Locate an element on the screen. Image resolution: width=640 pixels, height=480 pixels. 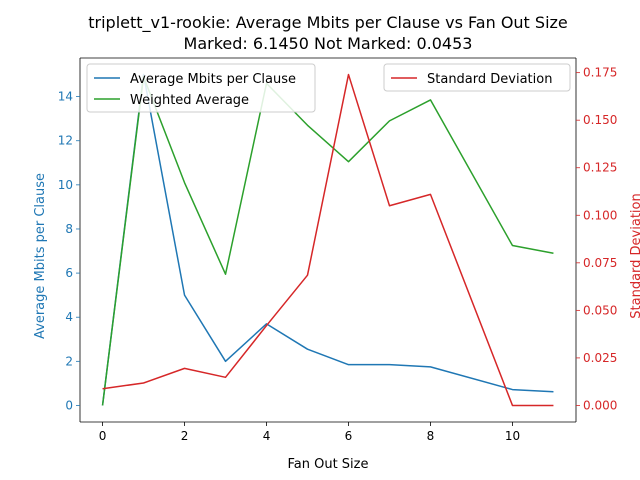
x-tick-label: 10 is located at coordinates (512, 436).